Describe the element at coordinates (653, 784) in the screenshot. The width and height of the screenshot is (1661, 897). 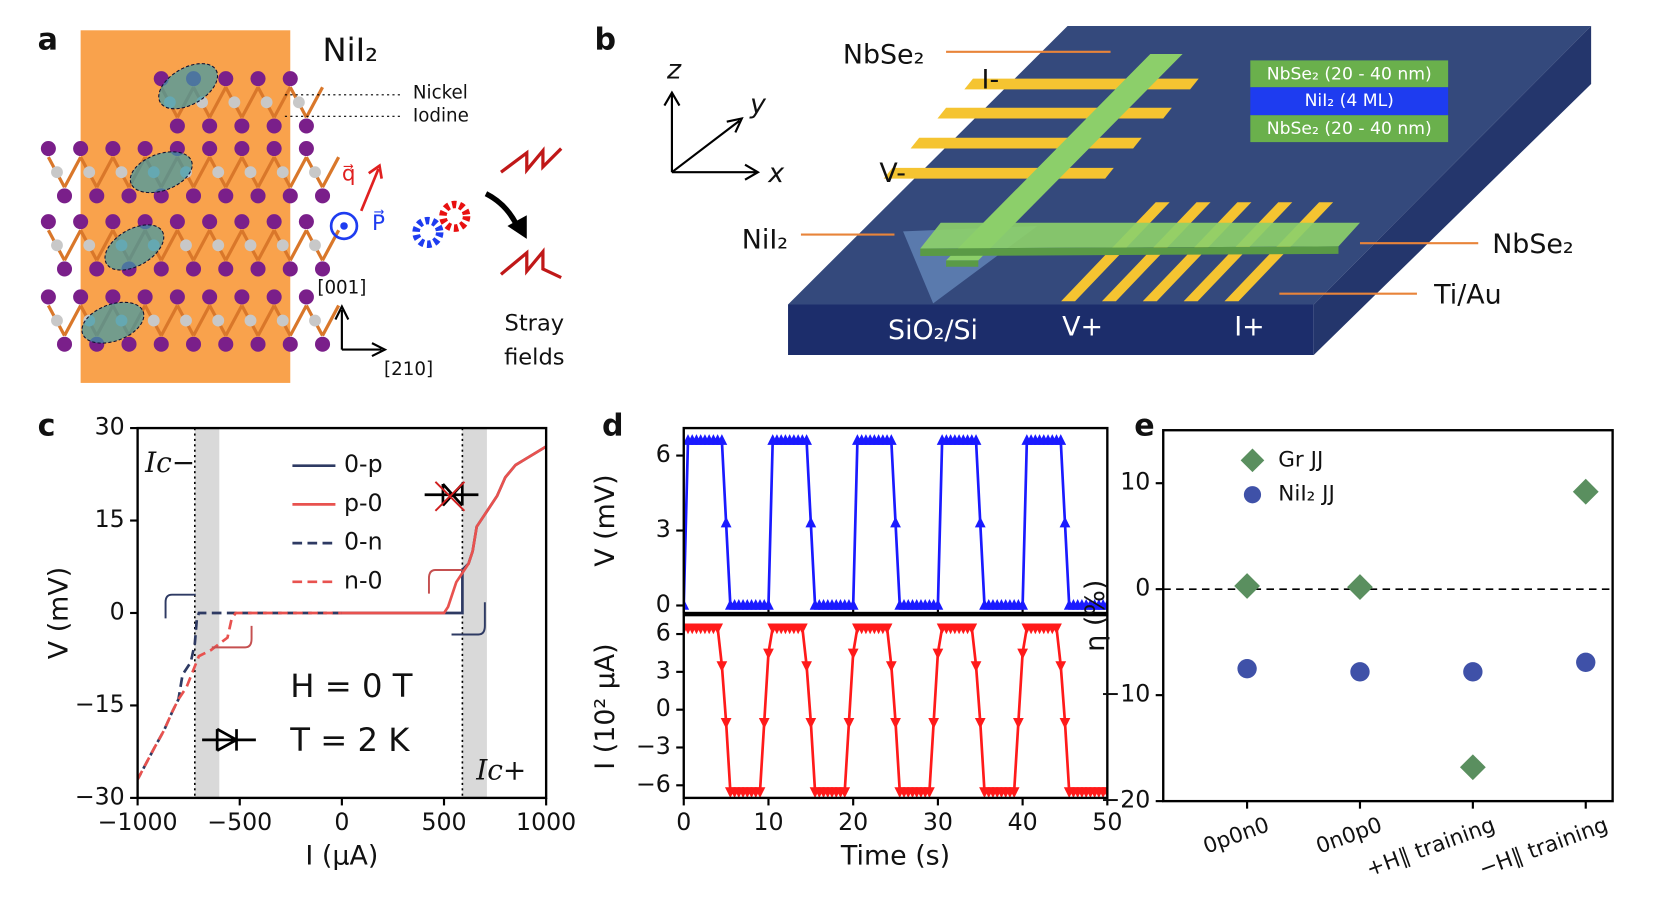
I see `y-tick-label: −6` at that location.